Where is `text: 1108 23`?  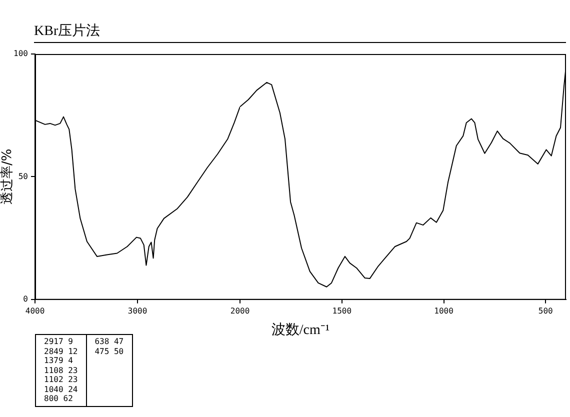 text: 1108 23 is located at coordinates (61, 370).